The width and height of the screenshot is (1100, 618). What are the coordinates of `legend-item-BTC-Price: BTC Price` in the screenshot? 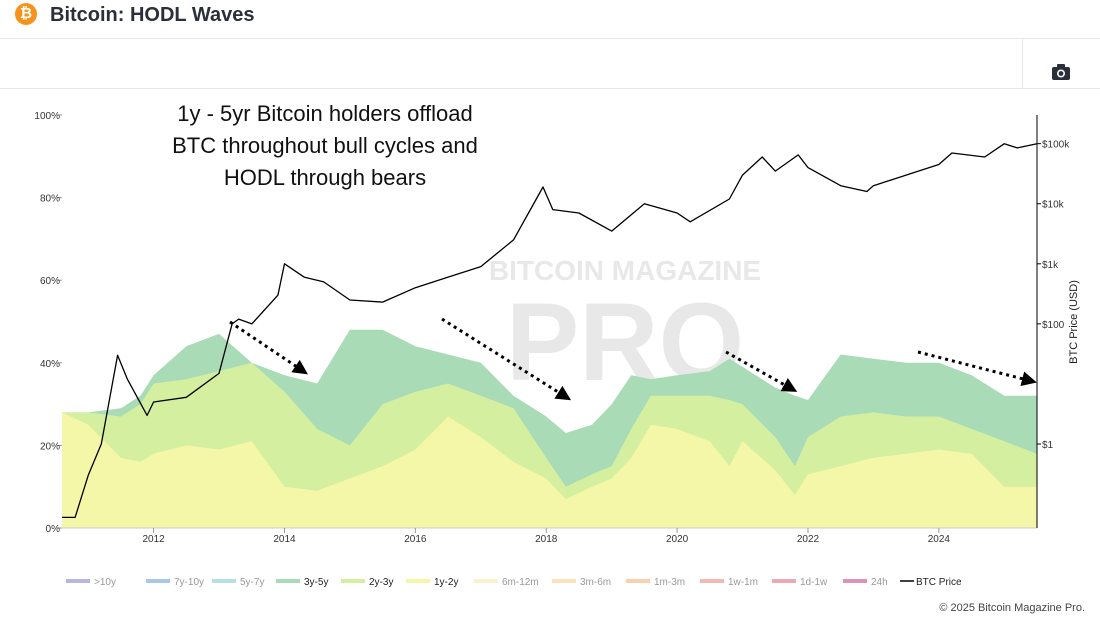 It's located at (931, 582).